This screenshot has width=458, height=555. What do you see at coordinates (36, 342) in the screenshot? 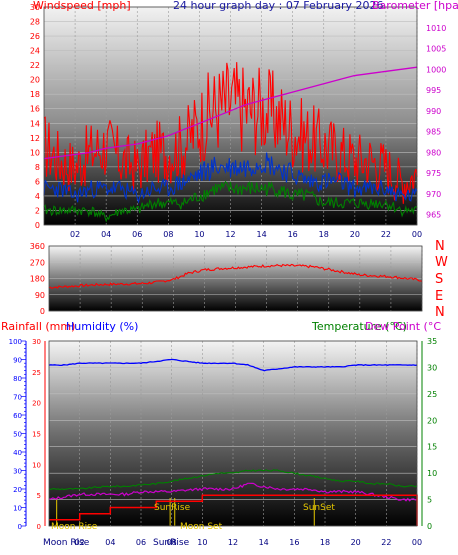
I see `rainfall-y-tick-label: 30` at bounding box center [36, 342].